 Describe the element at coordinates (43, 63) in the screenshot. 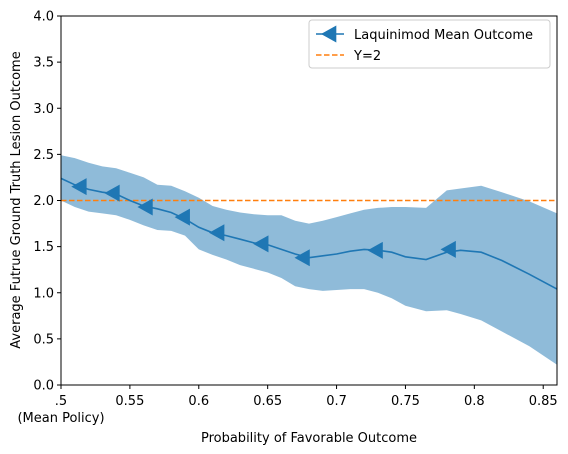

I see `y-tick-label: 3.5` at that location.